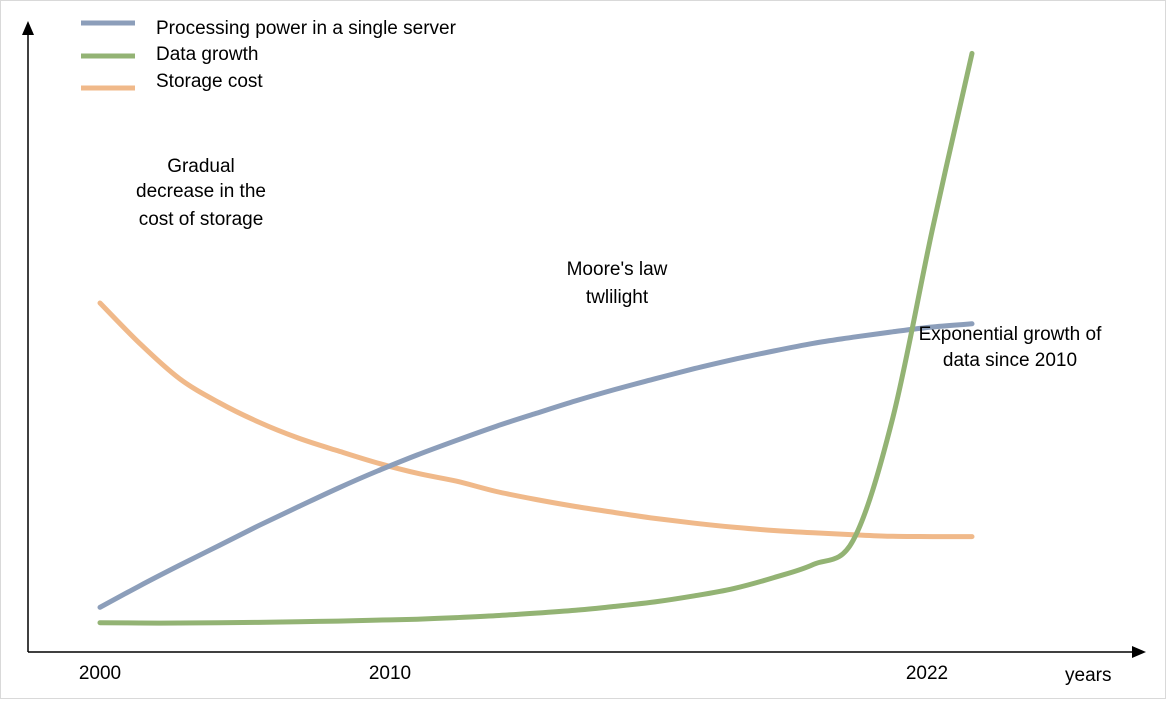 This screenshot has width=1166, height=703. I want to click on annotation-moore-line-2: twlilight, so click(617, 297).